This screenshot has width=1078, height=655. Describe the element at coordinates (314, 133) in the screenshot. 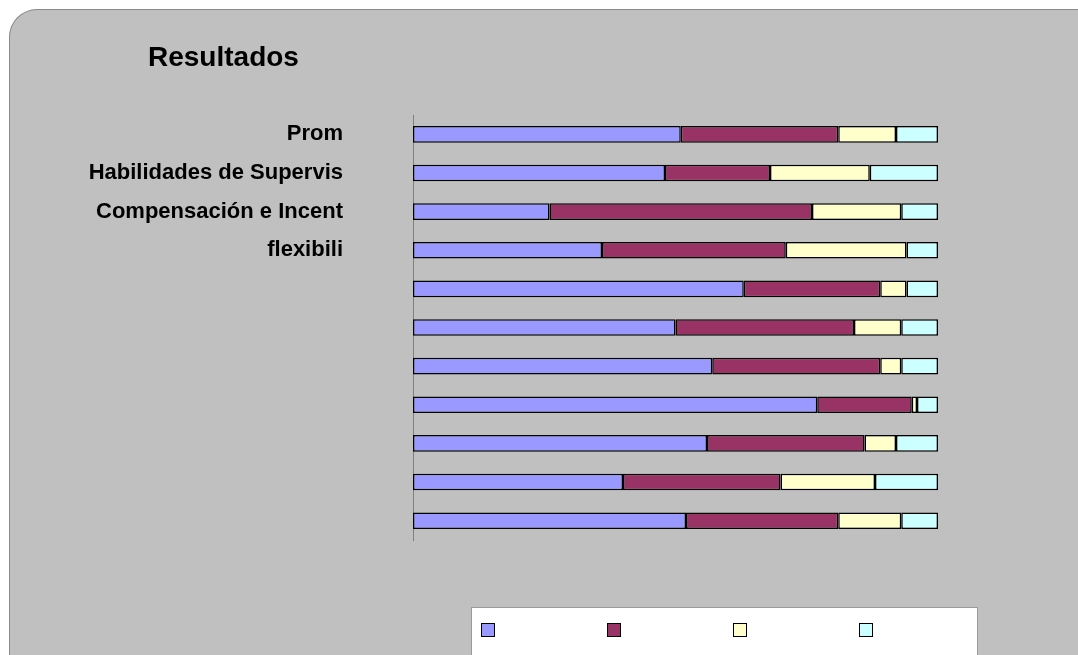

I see `y-tick-label: Prom` at that location.